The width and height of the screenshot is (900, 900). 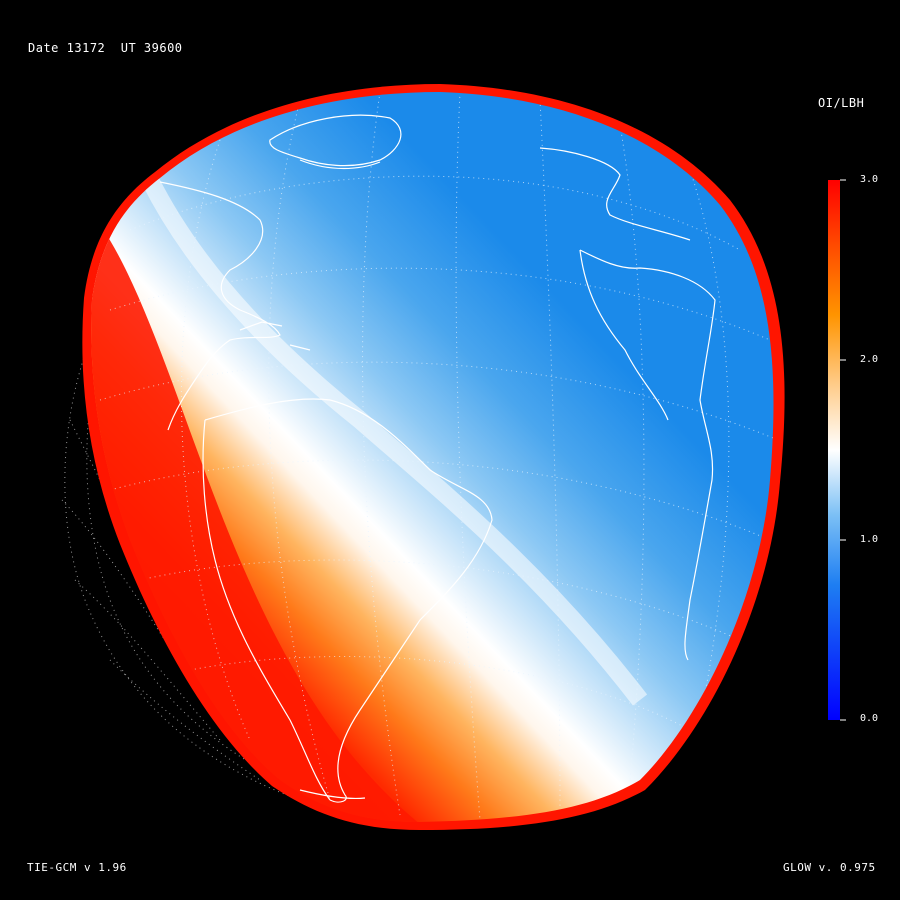 What do you see at coordinates (86, 48) in the screenshot?
I see `date-value: 13172` at bounding box center [86, 48].